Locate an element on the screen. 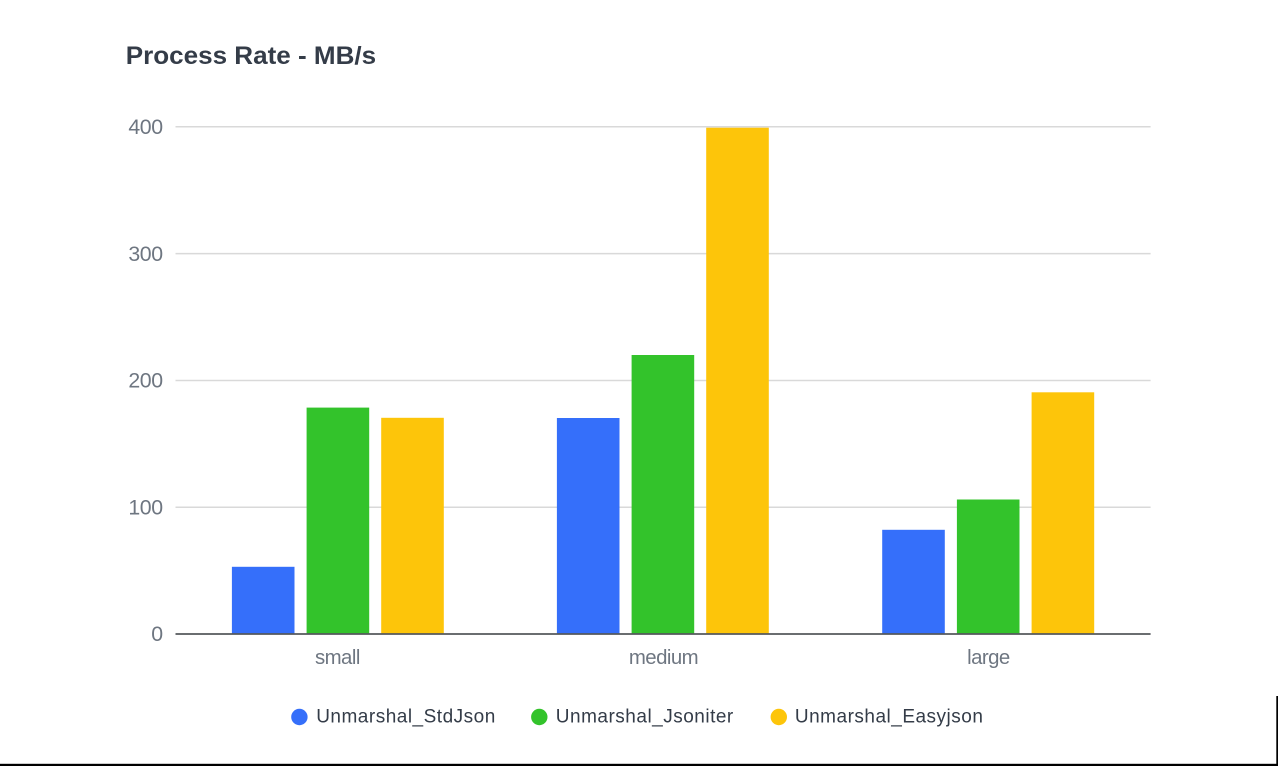 Image resolution: width=1278 pixels, height=766 pixels. svg-text: 0 is located at coordinates (157, 634).